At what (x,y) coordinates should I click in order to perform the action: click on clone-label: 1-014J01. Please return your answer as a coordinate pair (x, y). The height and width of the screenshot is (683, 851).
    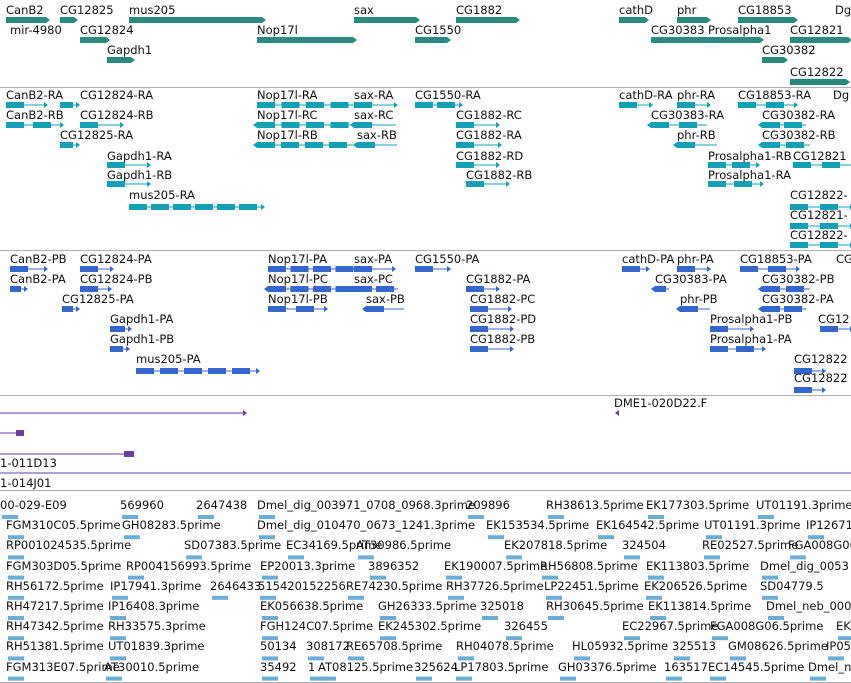
    Looking at the image, I should click on (26, 483).